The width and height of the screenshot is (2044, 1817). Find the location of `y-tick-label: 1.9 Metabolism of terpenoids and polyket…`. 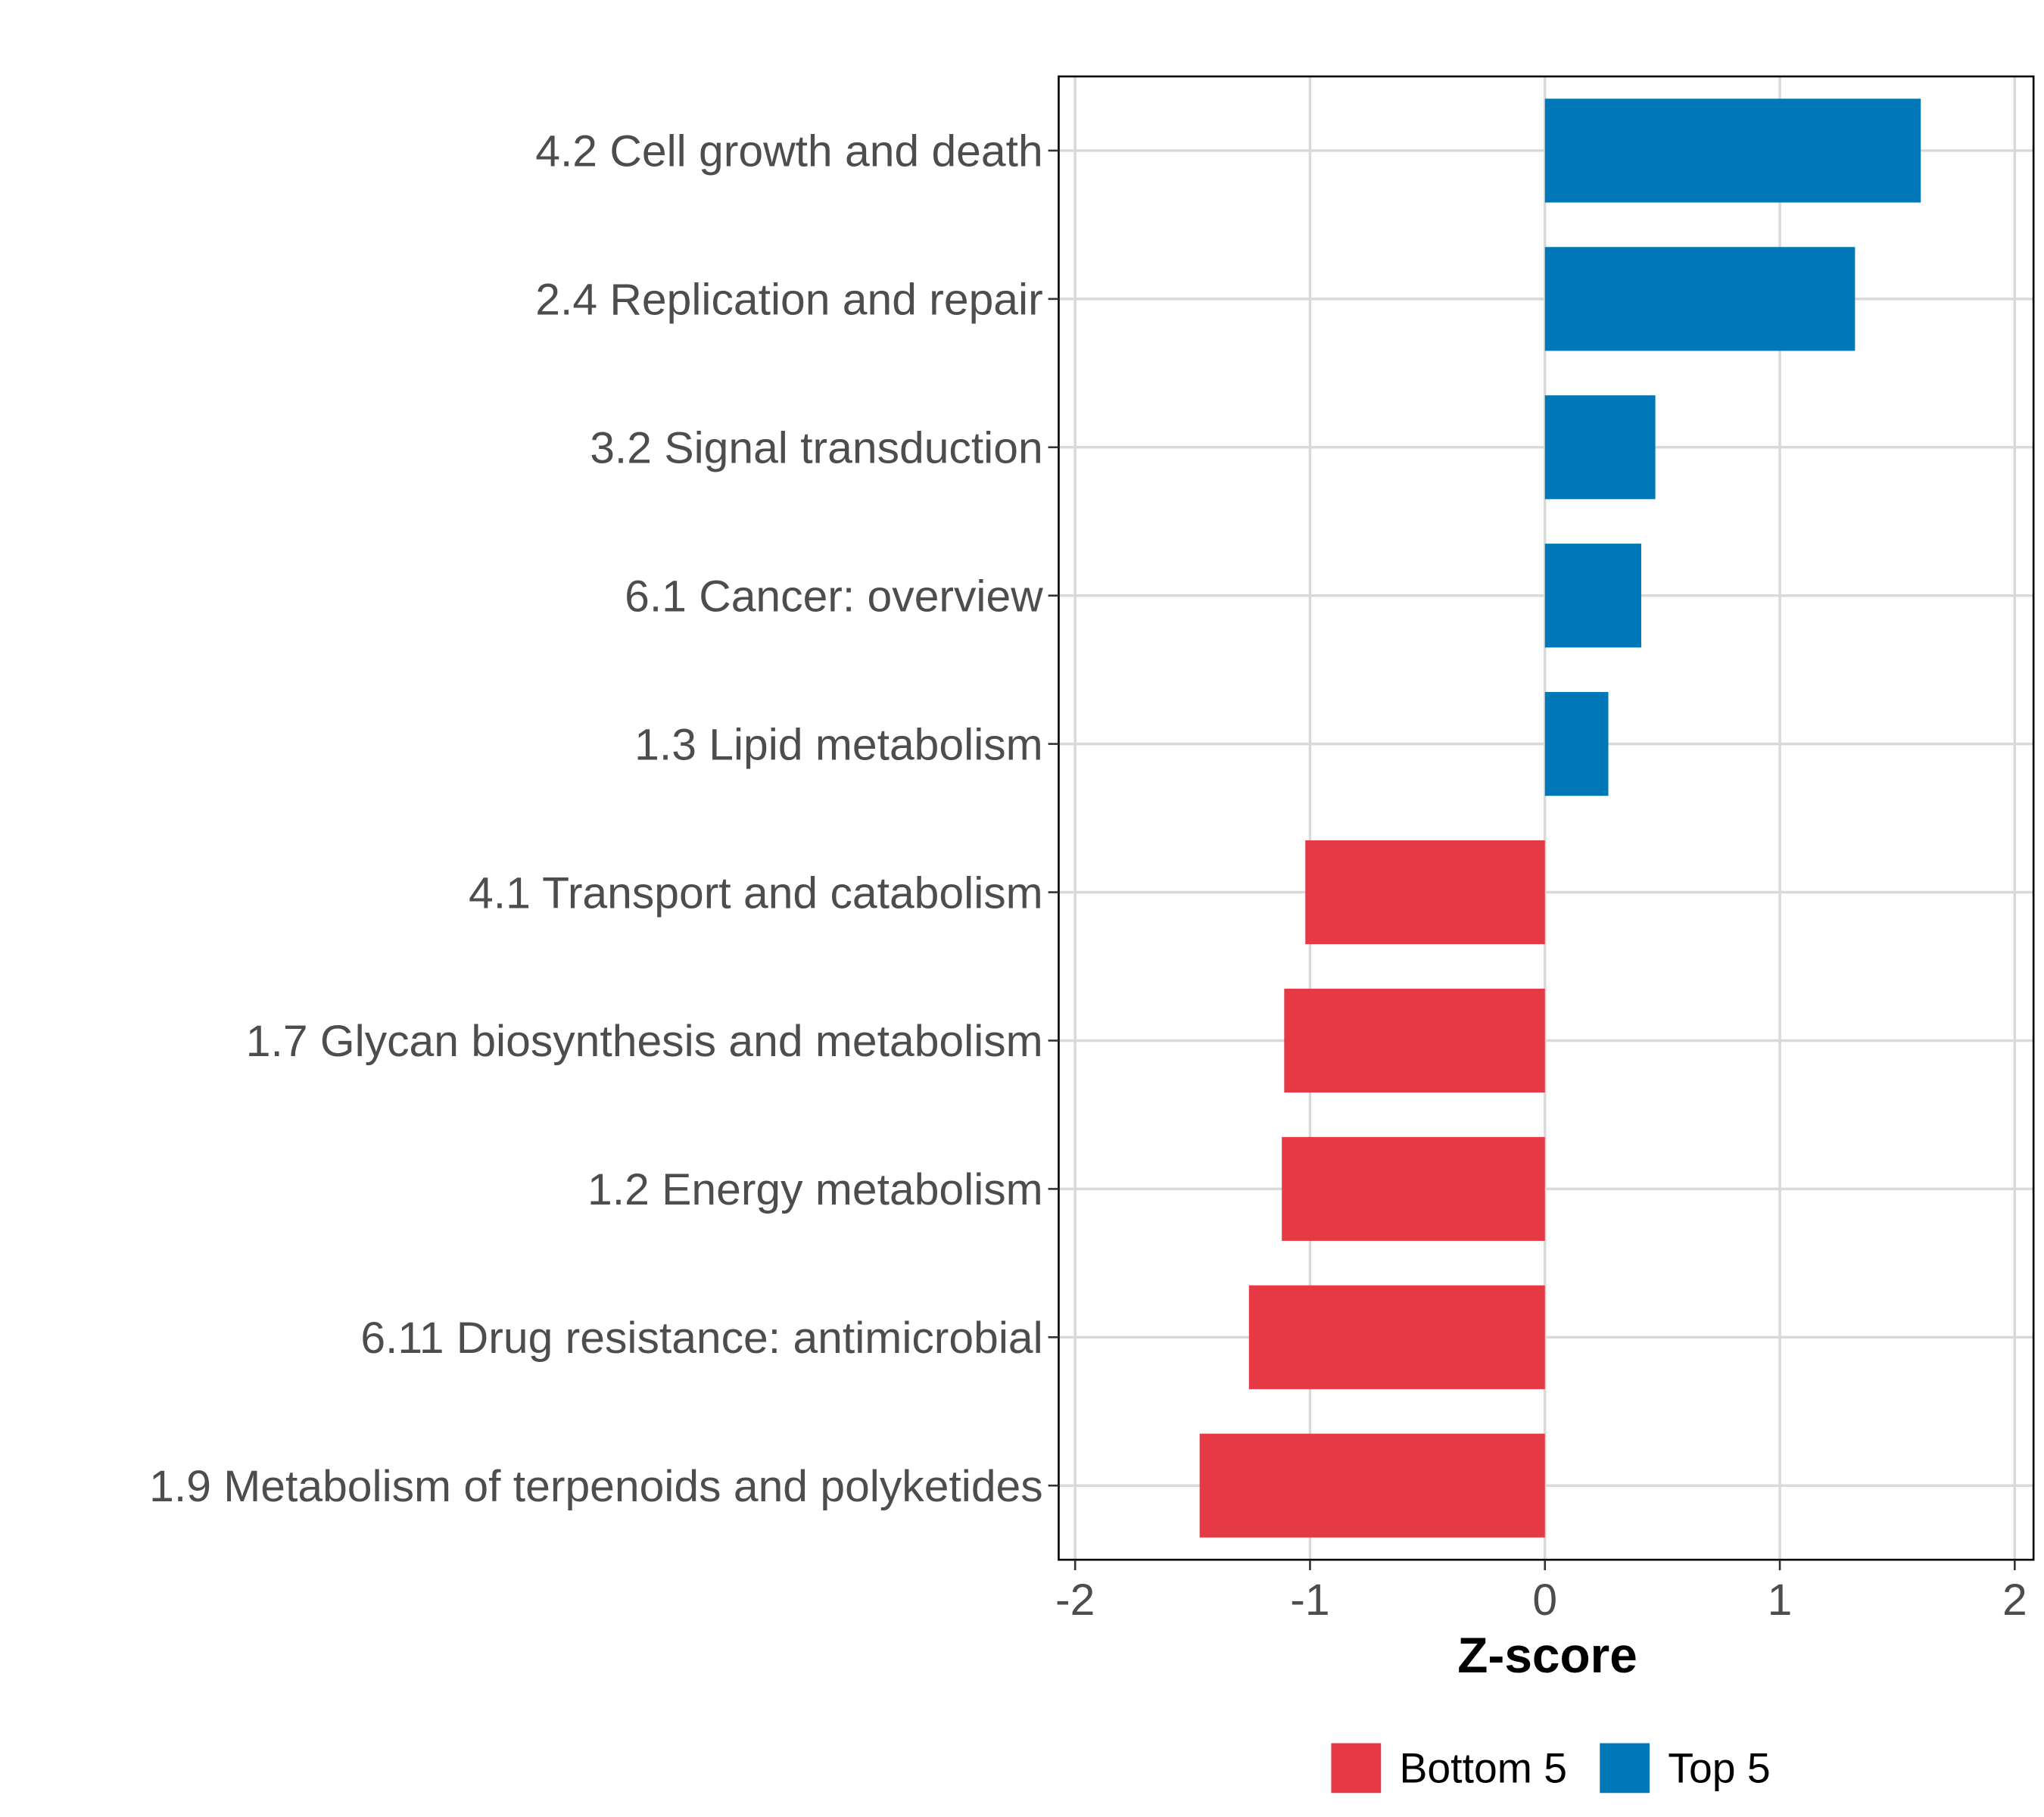

y-tick-label: 1.9 Metabolism of terpenoids and polyket… is located at coordinates (596, 1486).